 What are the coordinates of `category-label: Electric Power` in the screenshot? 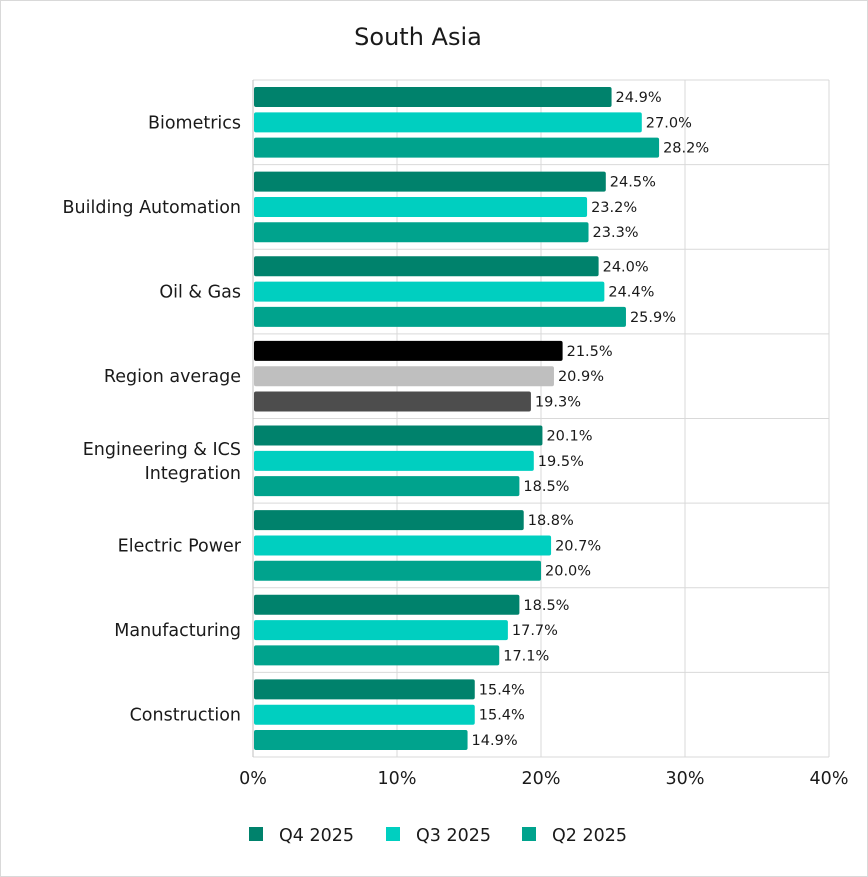 It's located at (180, 546).